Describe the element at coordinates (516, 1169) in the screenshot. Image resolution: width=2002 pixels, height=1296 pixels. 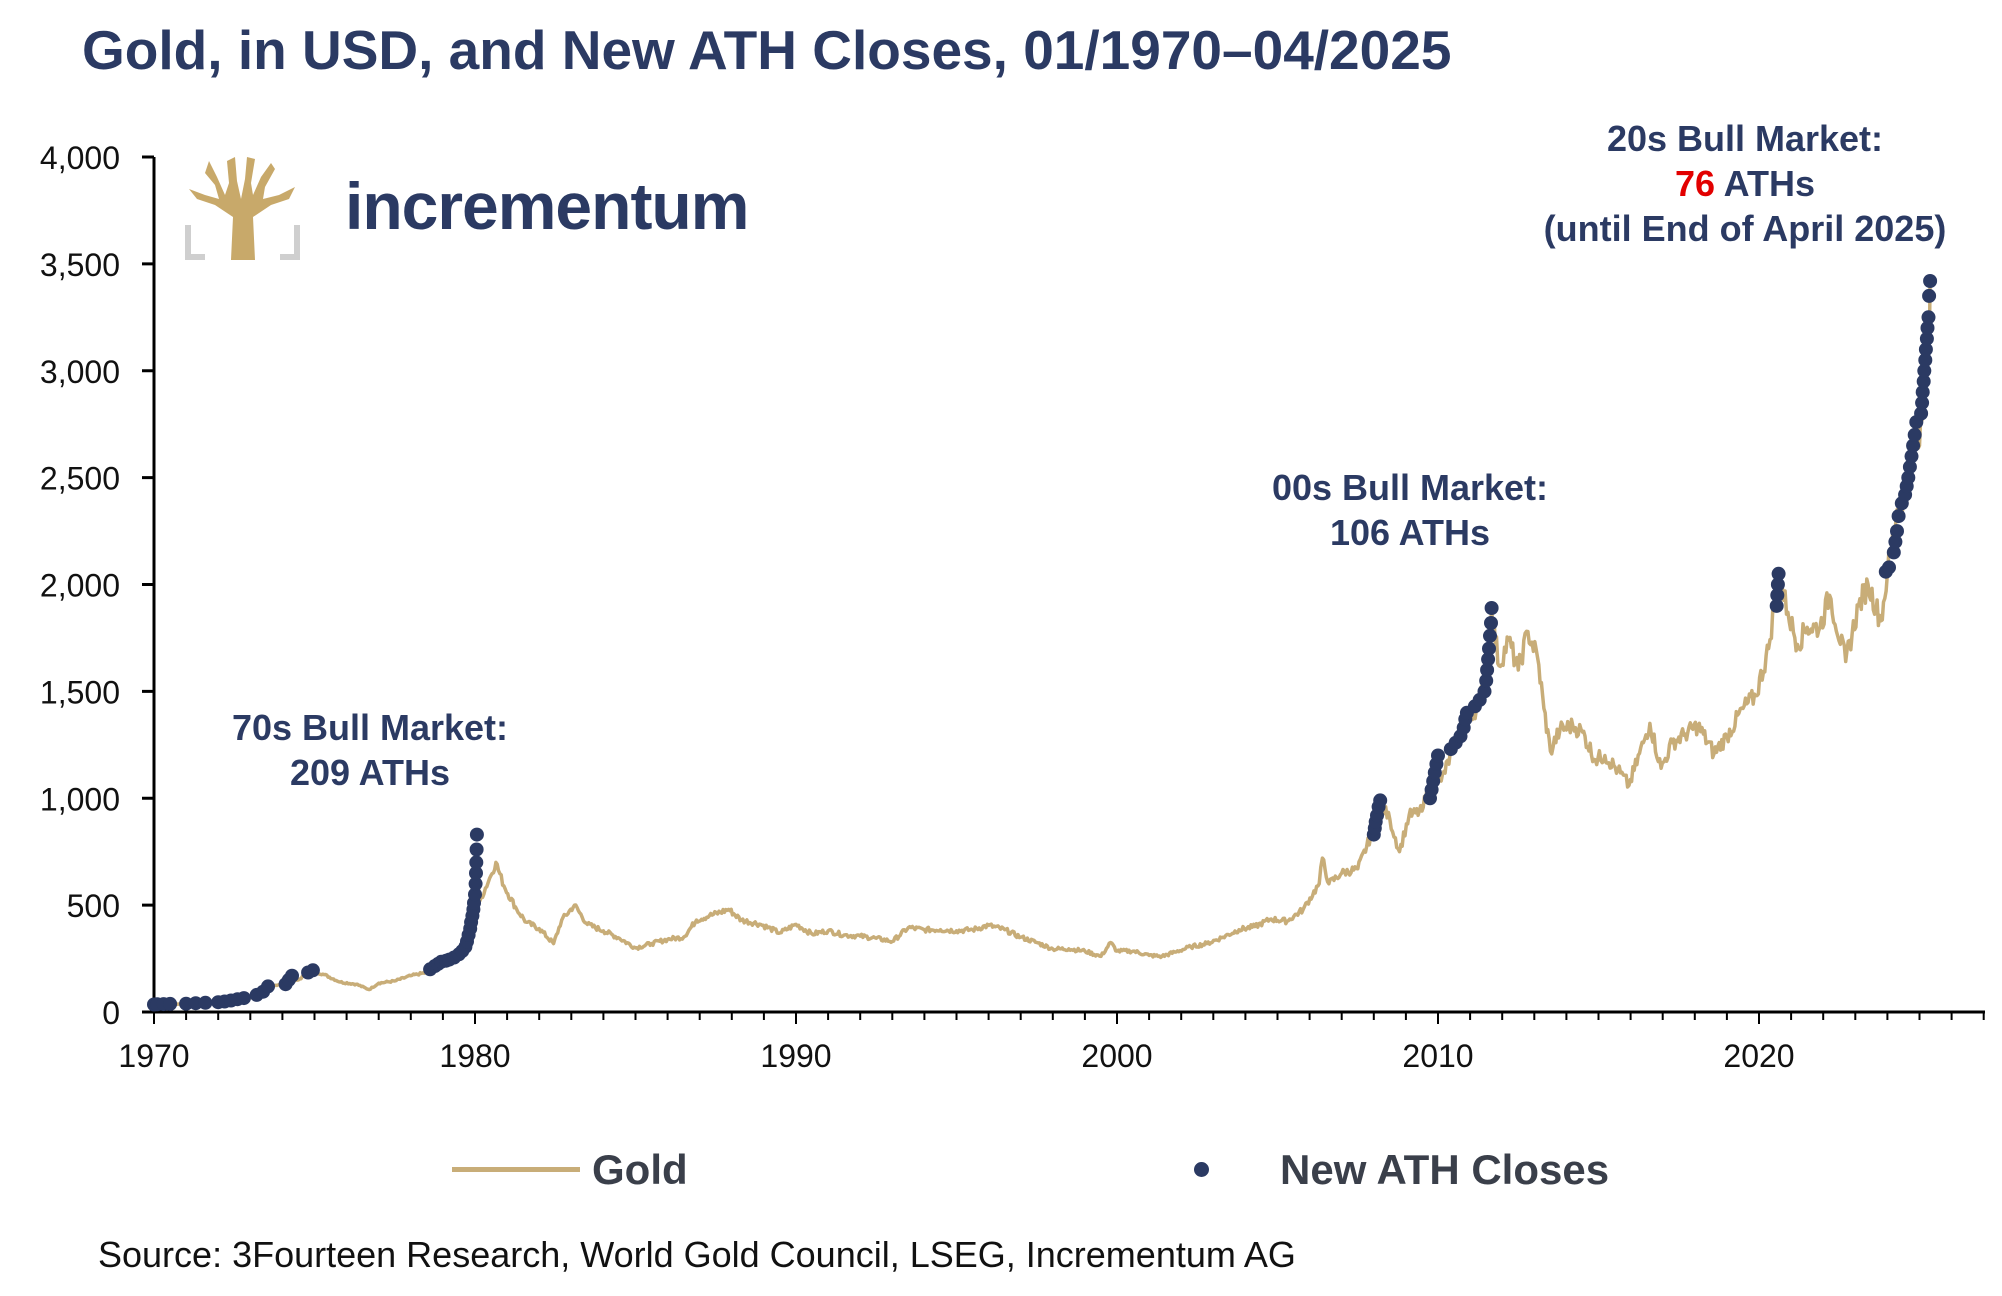
I see `legend-gold-swatch` at that location.